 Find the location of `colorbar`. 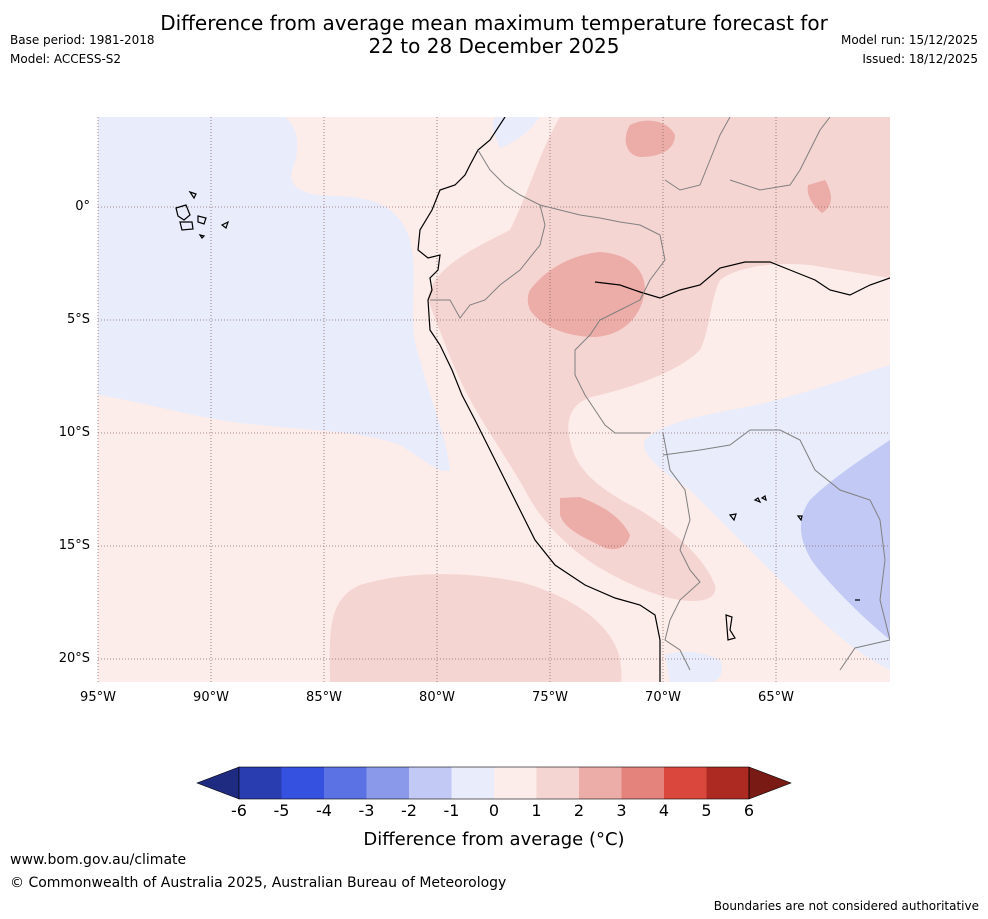

colorbar is located at coordinates (494, 783).